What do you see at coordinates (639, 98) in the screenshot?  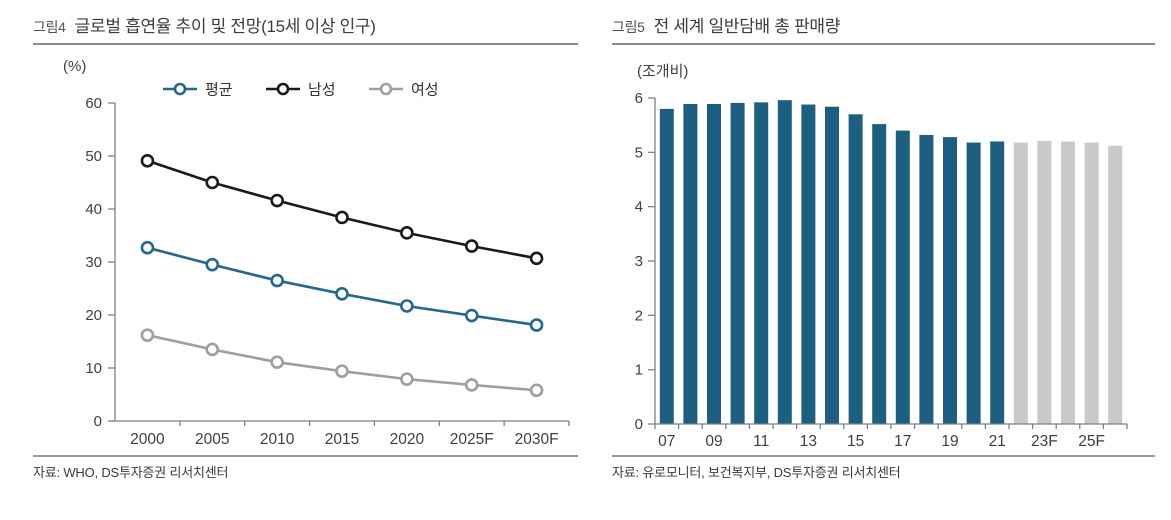 I see `y-tick-label: 6` at bounding box center [639, 98].